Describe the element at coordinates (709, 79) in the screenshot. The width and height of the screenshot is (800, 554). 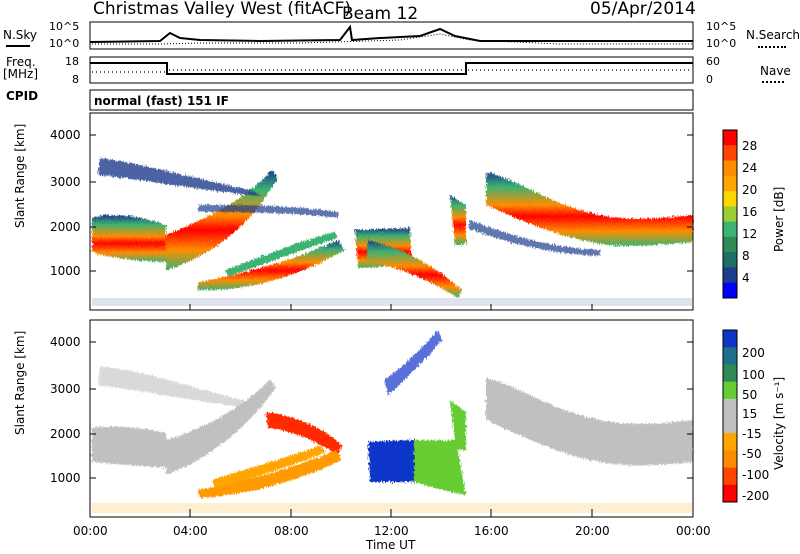
I see `nave-tick-low: 0` at that location.